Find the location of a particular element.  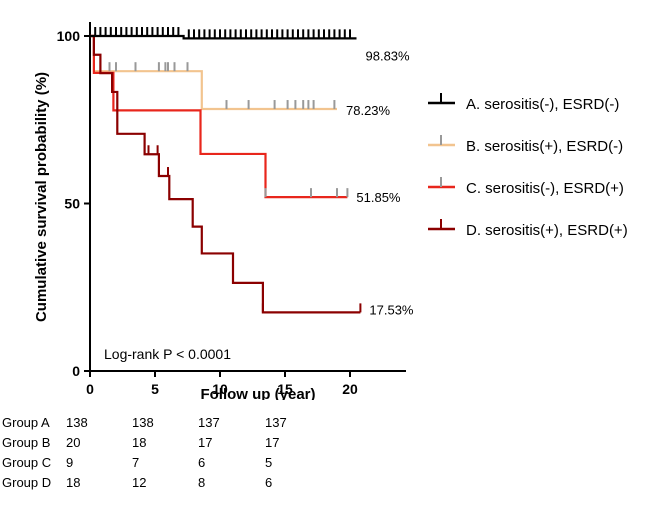

x-tick-label: 0 is located at coordinates (90, 389).